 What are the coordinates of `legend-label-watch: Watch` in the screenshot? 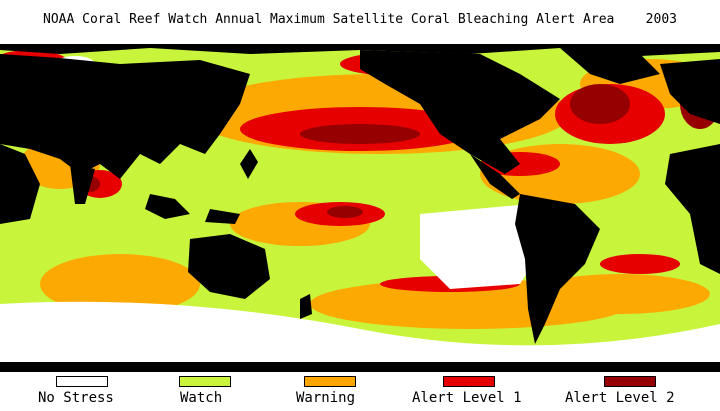 It's located at (201, 398).